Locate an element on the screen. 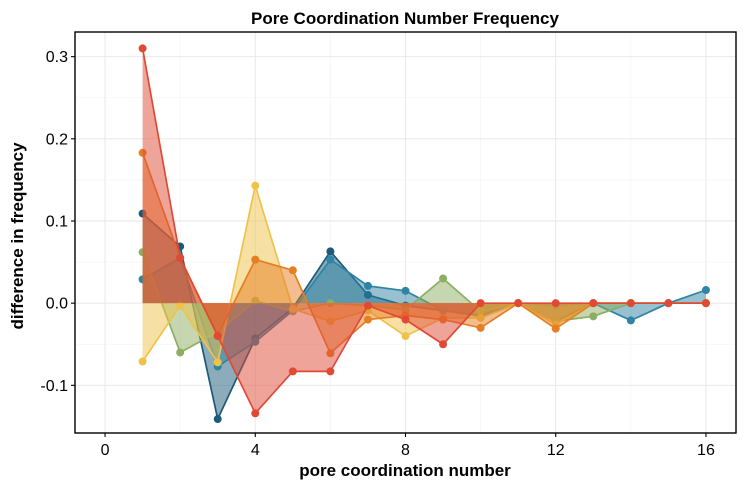  x-tick-label: 12 is located at coordinates (556, 450).